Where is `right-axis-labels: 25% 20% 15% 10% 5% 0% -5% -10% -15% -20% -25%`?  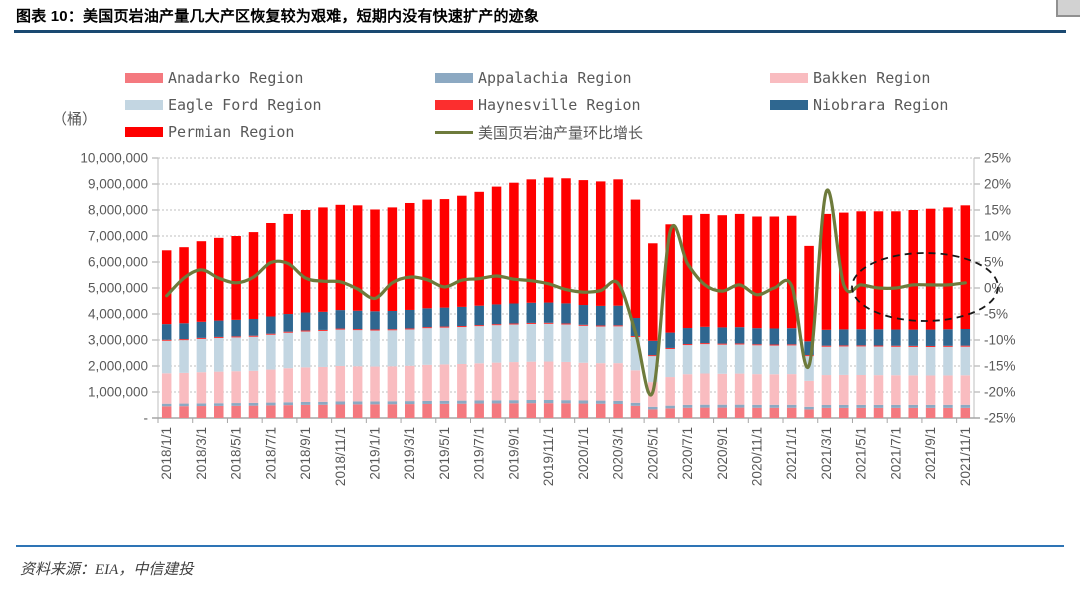
right-axis-labels: 25% 20% 15% 10% 5% 0% -5% -10% -15% -20% -25% is located at coordinates (1000, 288).